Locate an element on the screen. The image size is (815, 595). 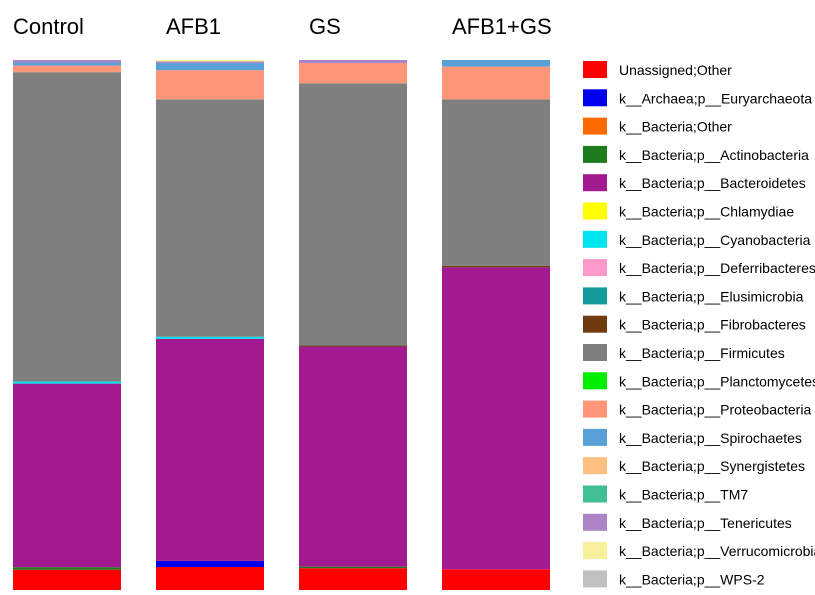
legend-label: k__Bacteria;p__Actinobacteria is located at coordinates (714, 155).